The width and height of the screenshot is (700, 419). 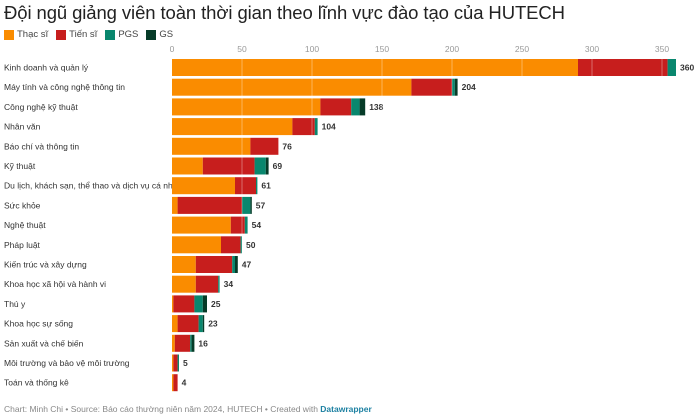 I want to click on x-tick-label: 100, so click(x=312, y=49).